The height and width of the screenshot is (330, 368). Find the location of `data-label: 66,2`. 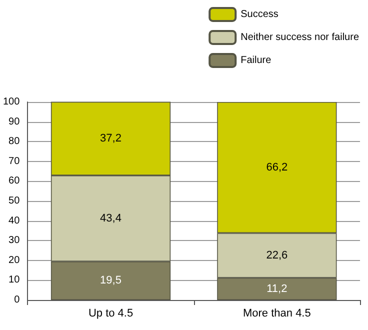

data-label: 66,2 is located at coordinates (277, 168).